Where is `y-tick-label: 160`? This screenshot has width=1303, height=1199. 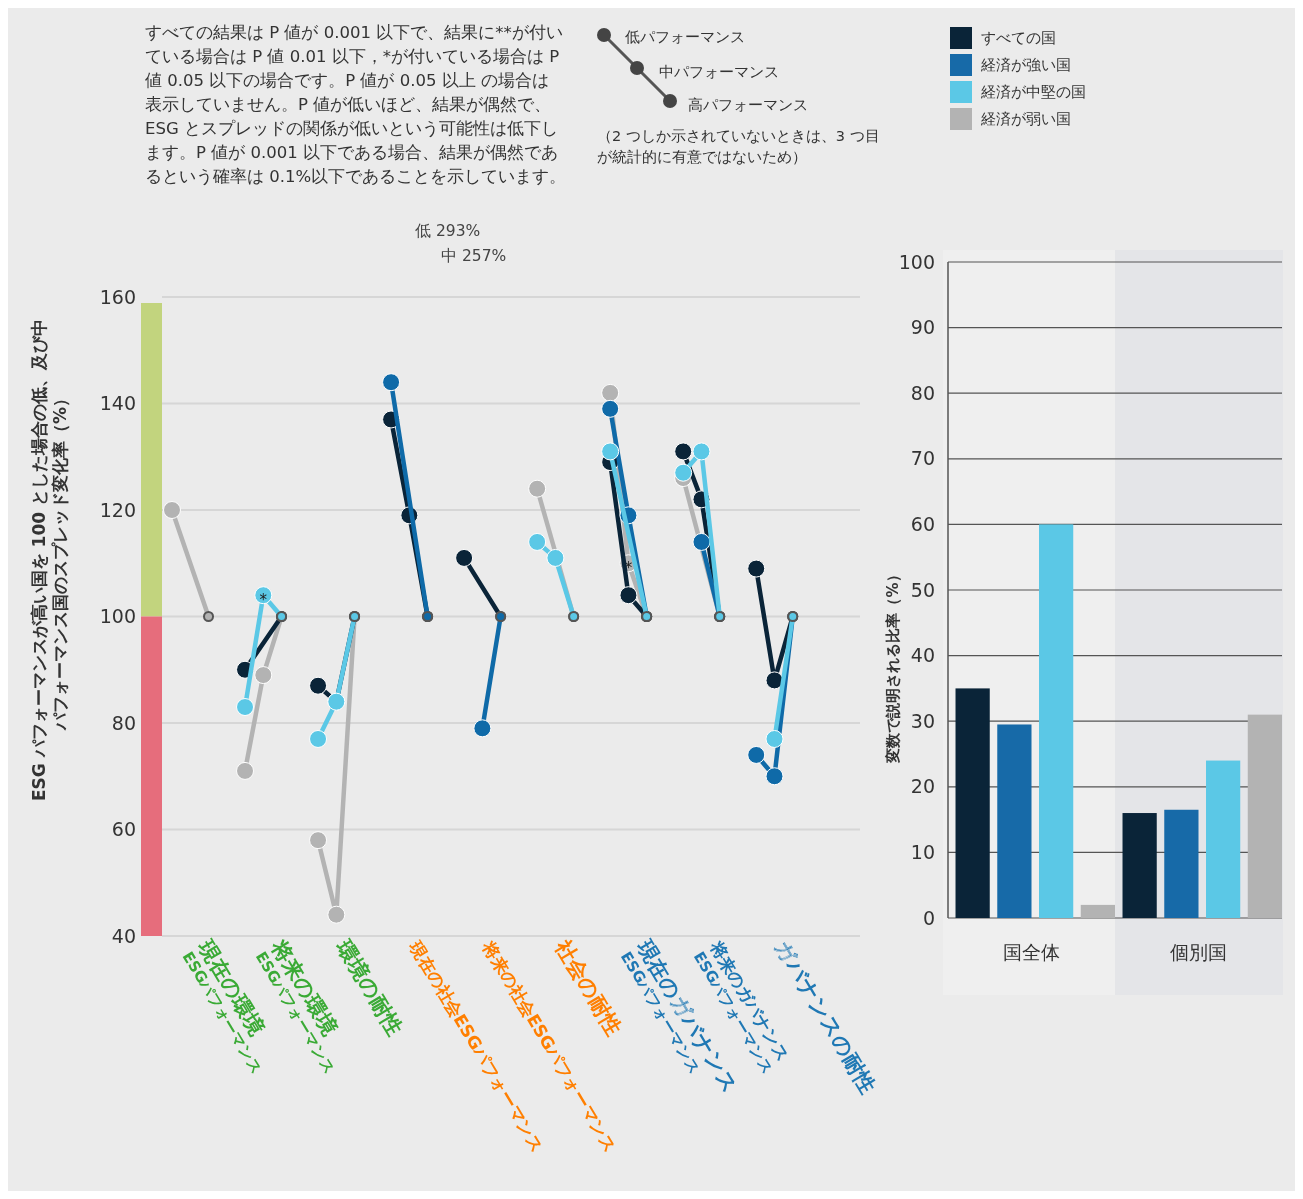
y-tick-label: 160 is located at coordinates (117, 296).